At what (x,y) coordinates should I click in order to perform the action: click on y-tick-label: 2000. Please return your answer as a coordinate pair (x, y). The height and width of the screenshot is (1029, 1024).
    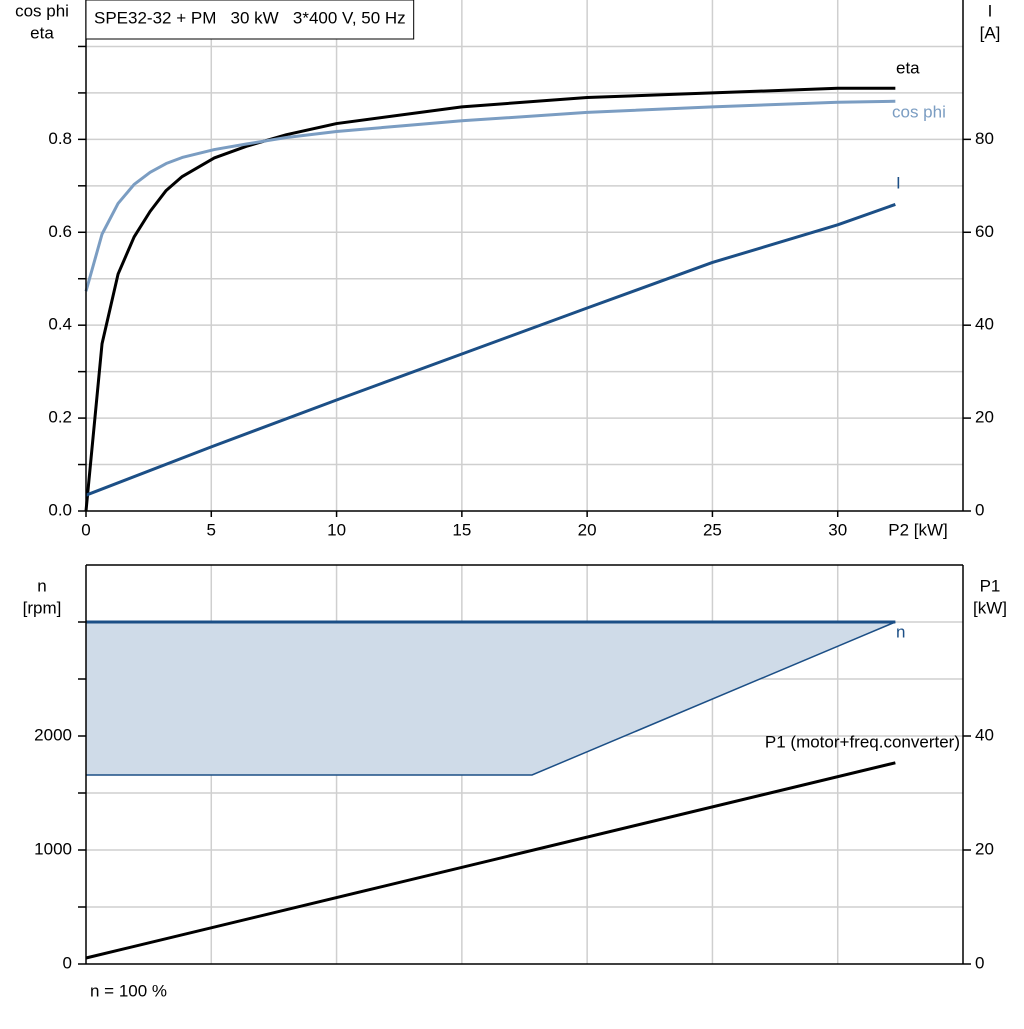
    Looking at the image, I should click on (53, 734).